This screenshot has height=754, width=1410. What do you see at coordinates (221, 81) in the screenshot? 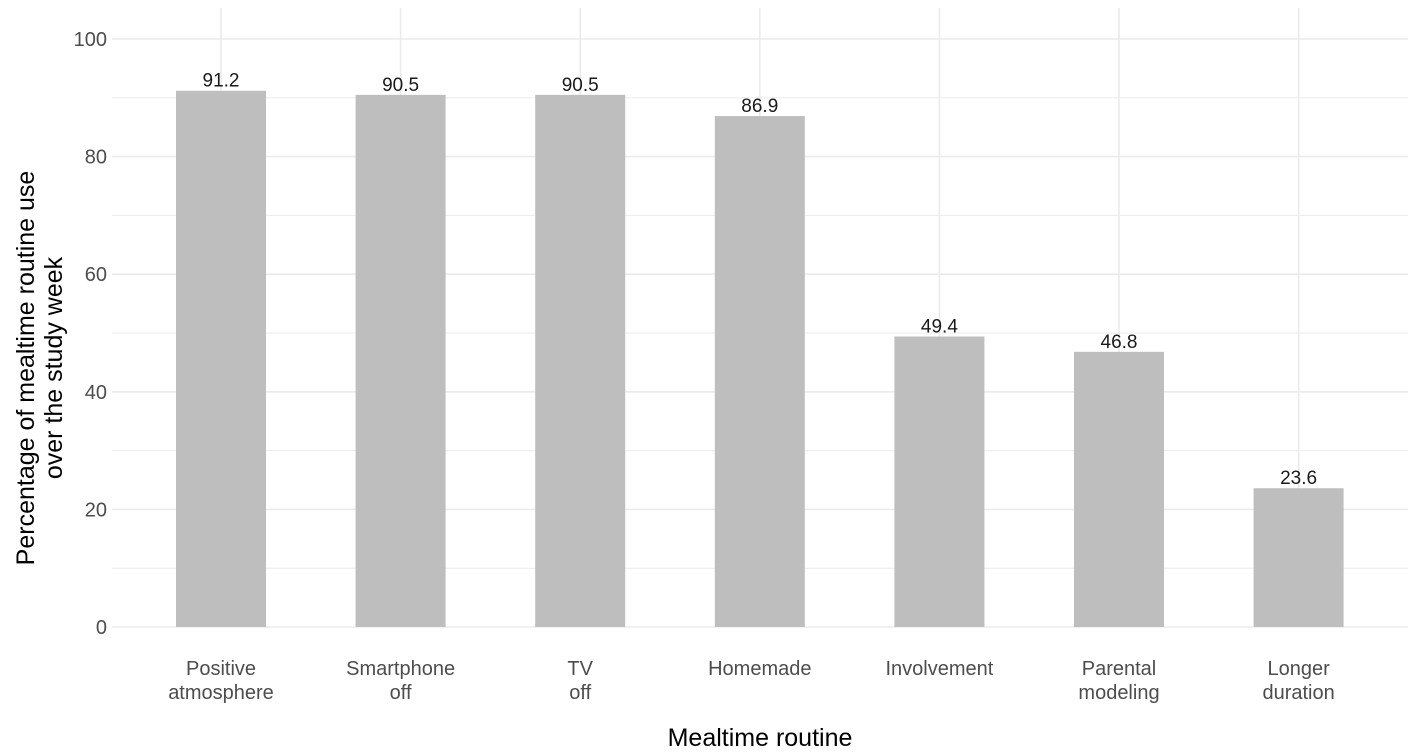
I see `data-label: 91.2` at bounding box center [221, 81].